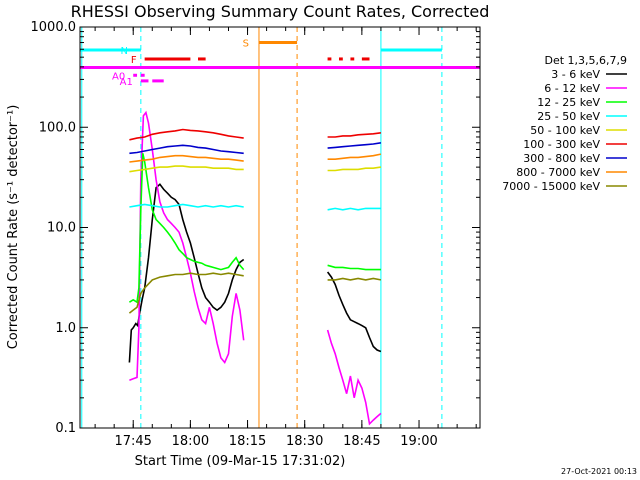 The image size is (640, 480). I want to click on legend-label-7: 300 - 800 keV, so click(561, 158).